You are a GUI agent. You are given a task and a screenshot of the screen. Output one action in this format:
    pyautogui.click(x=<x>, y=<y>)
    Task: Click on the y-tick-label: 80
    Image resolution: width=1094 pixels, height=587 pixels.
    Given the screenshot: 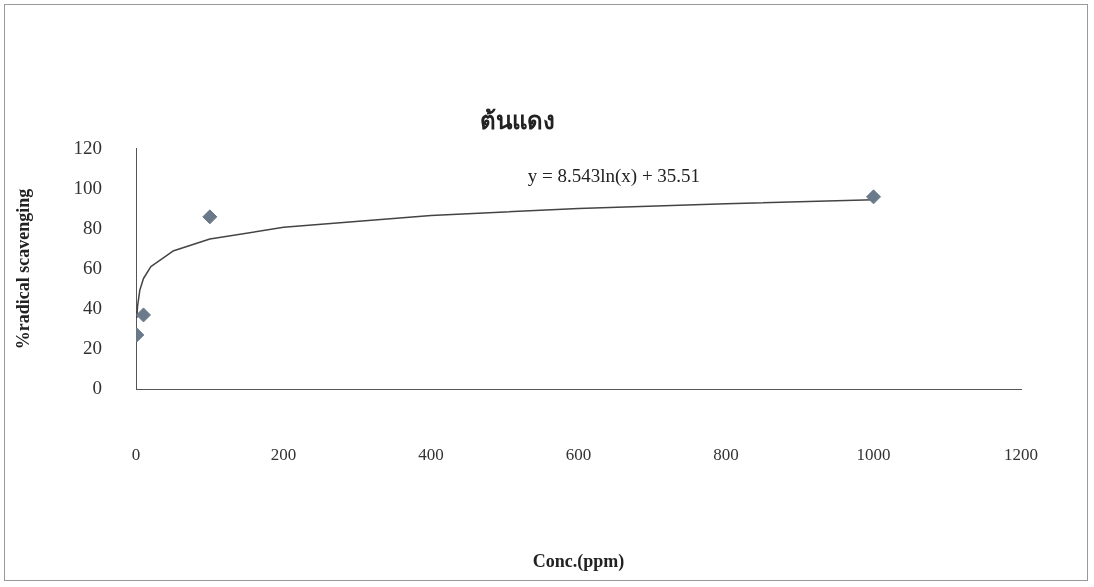 What is the action you would take?
    pyautogui.click(x=93, y=227)
    